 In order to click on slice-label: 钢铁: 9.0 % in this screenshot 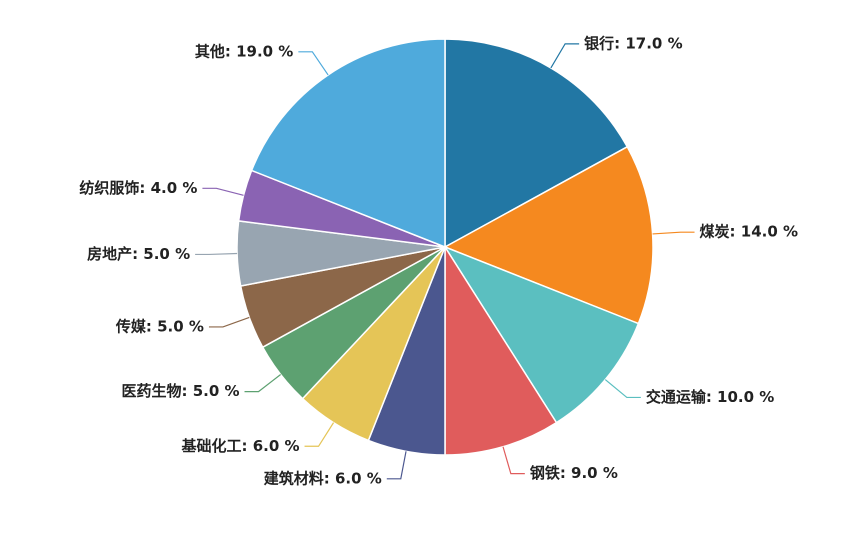, I will do `click(574, 473)`.